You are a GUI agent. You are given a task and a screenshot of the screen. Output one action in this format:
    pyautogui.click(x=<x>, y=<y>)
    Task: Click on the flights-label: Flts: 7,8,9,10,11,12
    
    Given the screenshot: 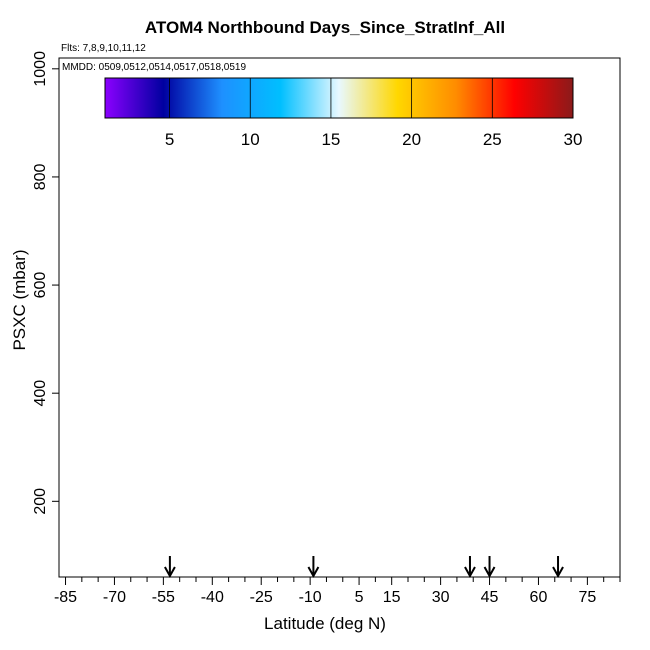 What is the action you would take?
    pyautogui.click(x=103, y=48)
    